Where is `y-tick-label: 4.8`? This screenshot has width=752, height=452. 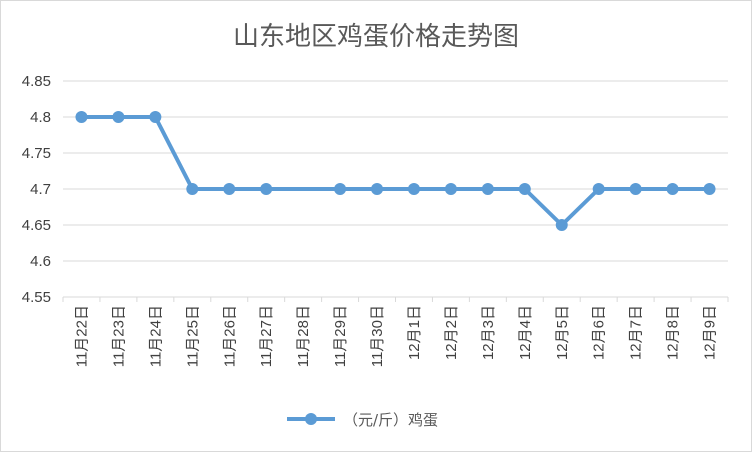 y-tick-label: 4.8 is located at coordinates (40, 117).